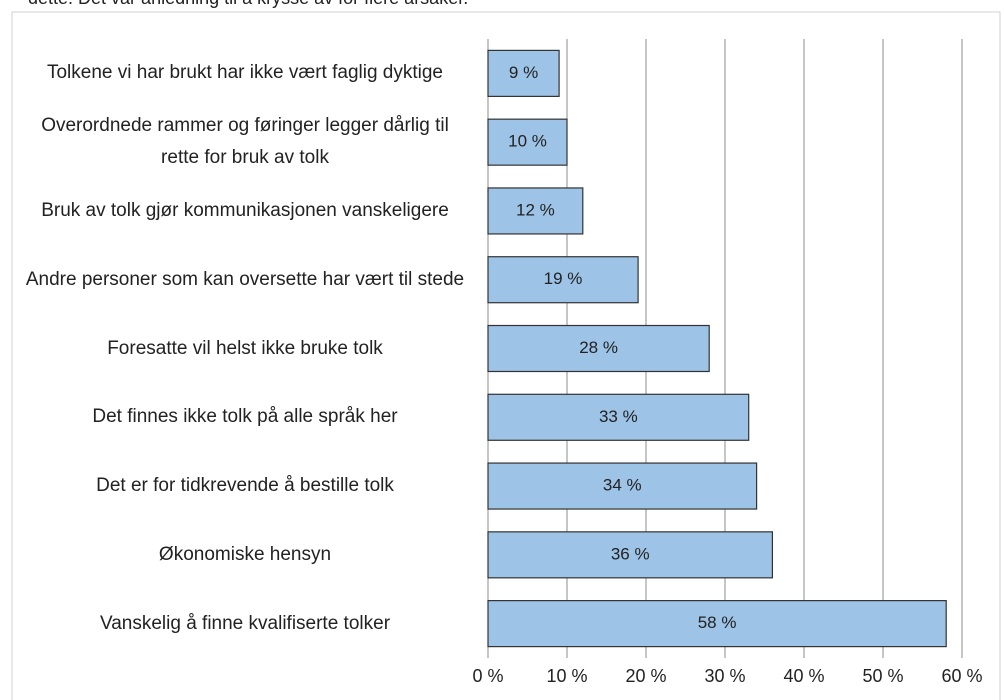  Describe the element at coordinates (724, 676) in the screenshot. I see `x-tick-label: 30 %` at that location.